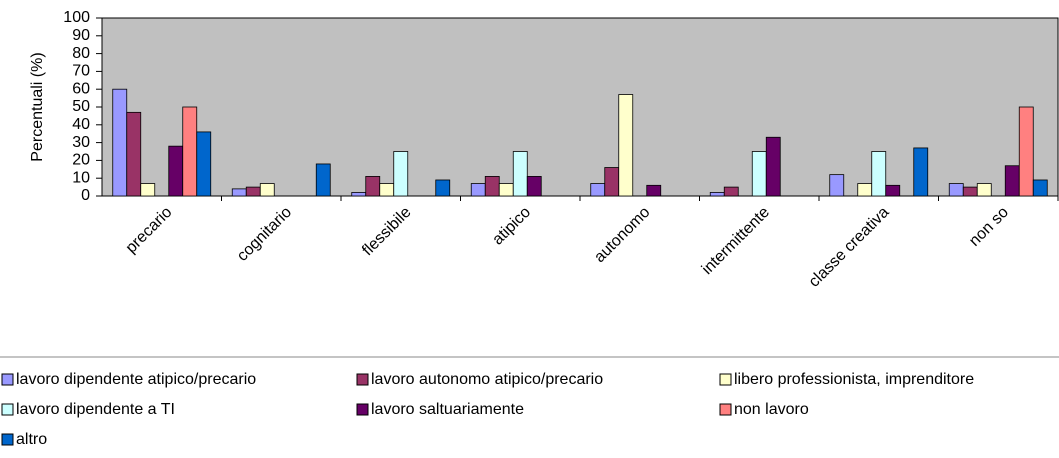 This screenshot has width=1059, height=458. I want to click on x-tick-label: intermittente, so click(736, 241).